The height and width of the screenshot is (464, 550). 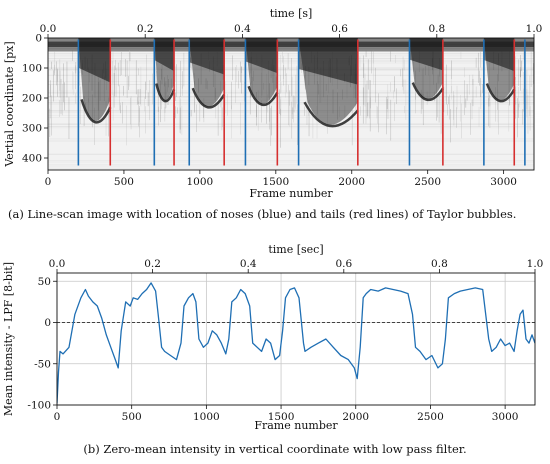 I want to click on panel-a-y-tick-label: 100, so click(x=32, y=69).